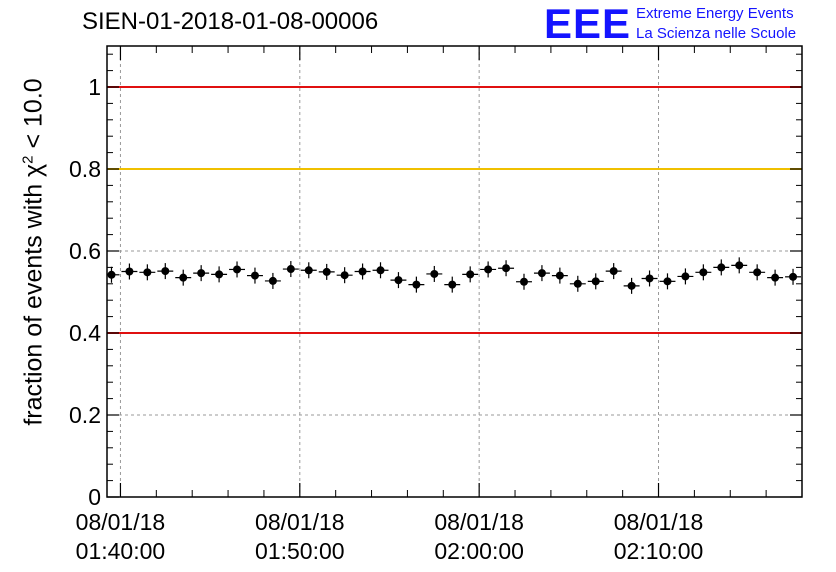 The height and width of the screenshot is (572, 836). What do you see at coordinates (33, 294) in the screenshot?
I see `y-axis-label-main: fraction of events with χ` at bounding box center [33, 294].